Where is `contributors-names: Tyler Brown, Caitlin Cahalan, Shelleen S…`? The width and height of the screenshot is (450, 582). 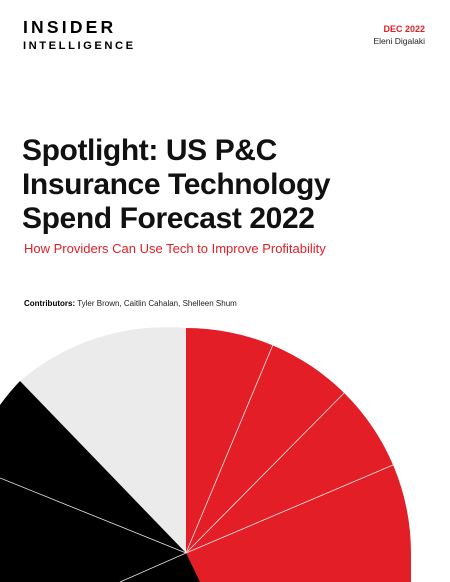
contributors-names: Tyler Brown, Caitlin Cahalan, Shelleen S… is located at coordinates (157, 303).